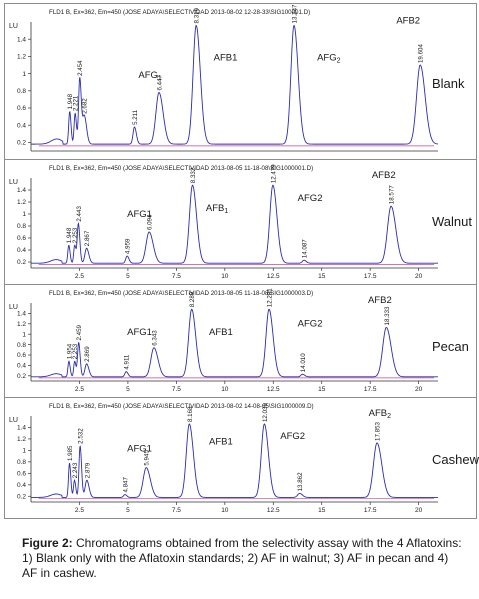  I want to click on peak-rt-label: 2.869, so click(87, 354).